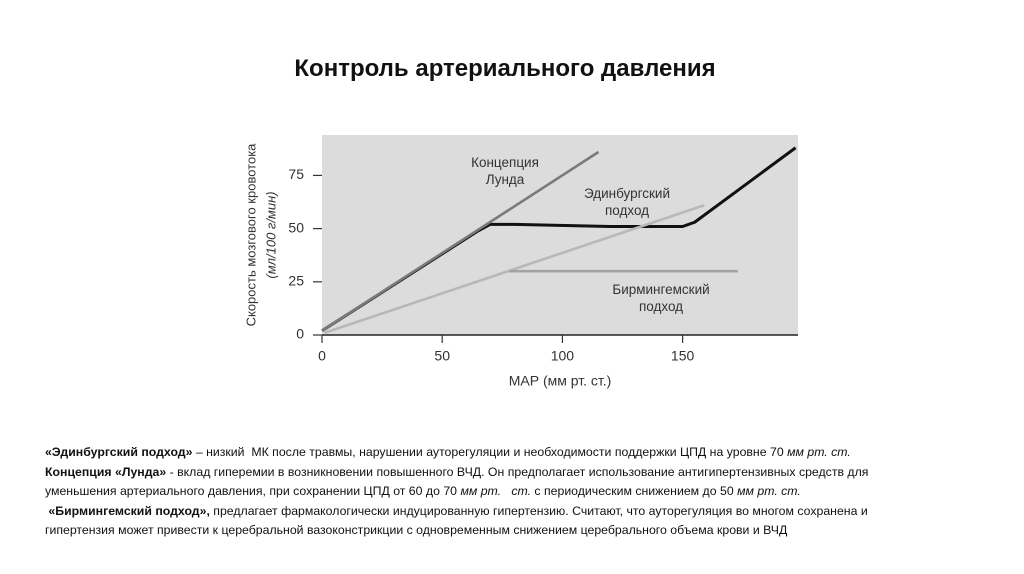  I want to click on note-text: Концепция «Лунда», so click(106, 471).